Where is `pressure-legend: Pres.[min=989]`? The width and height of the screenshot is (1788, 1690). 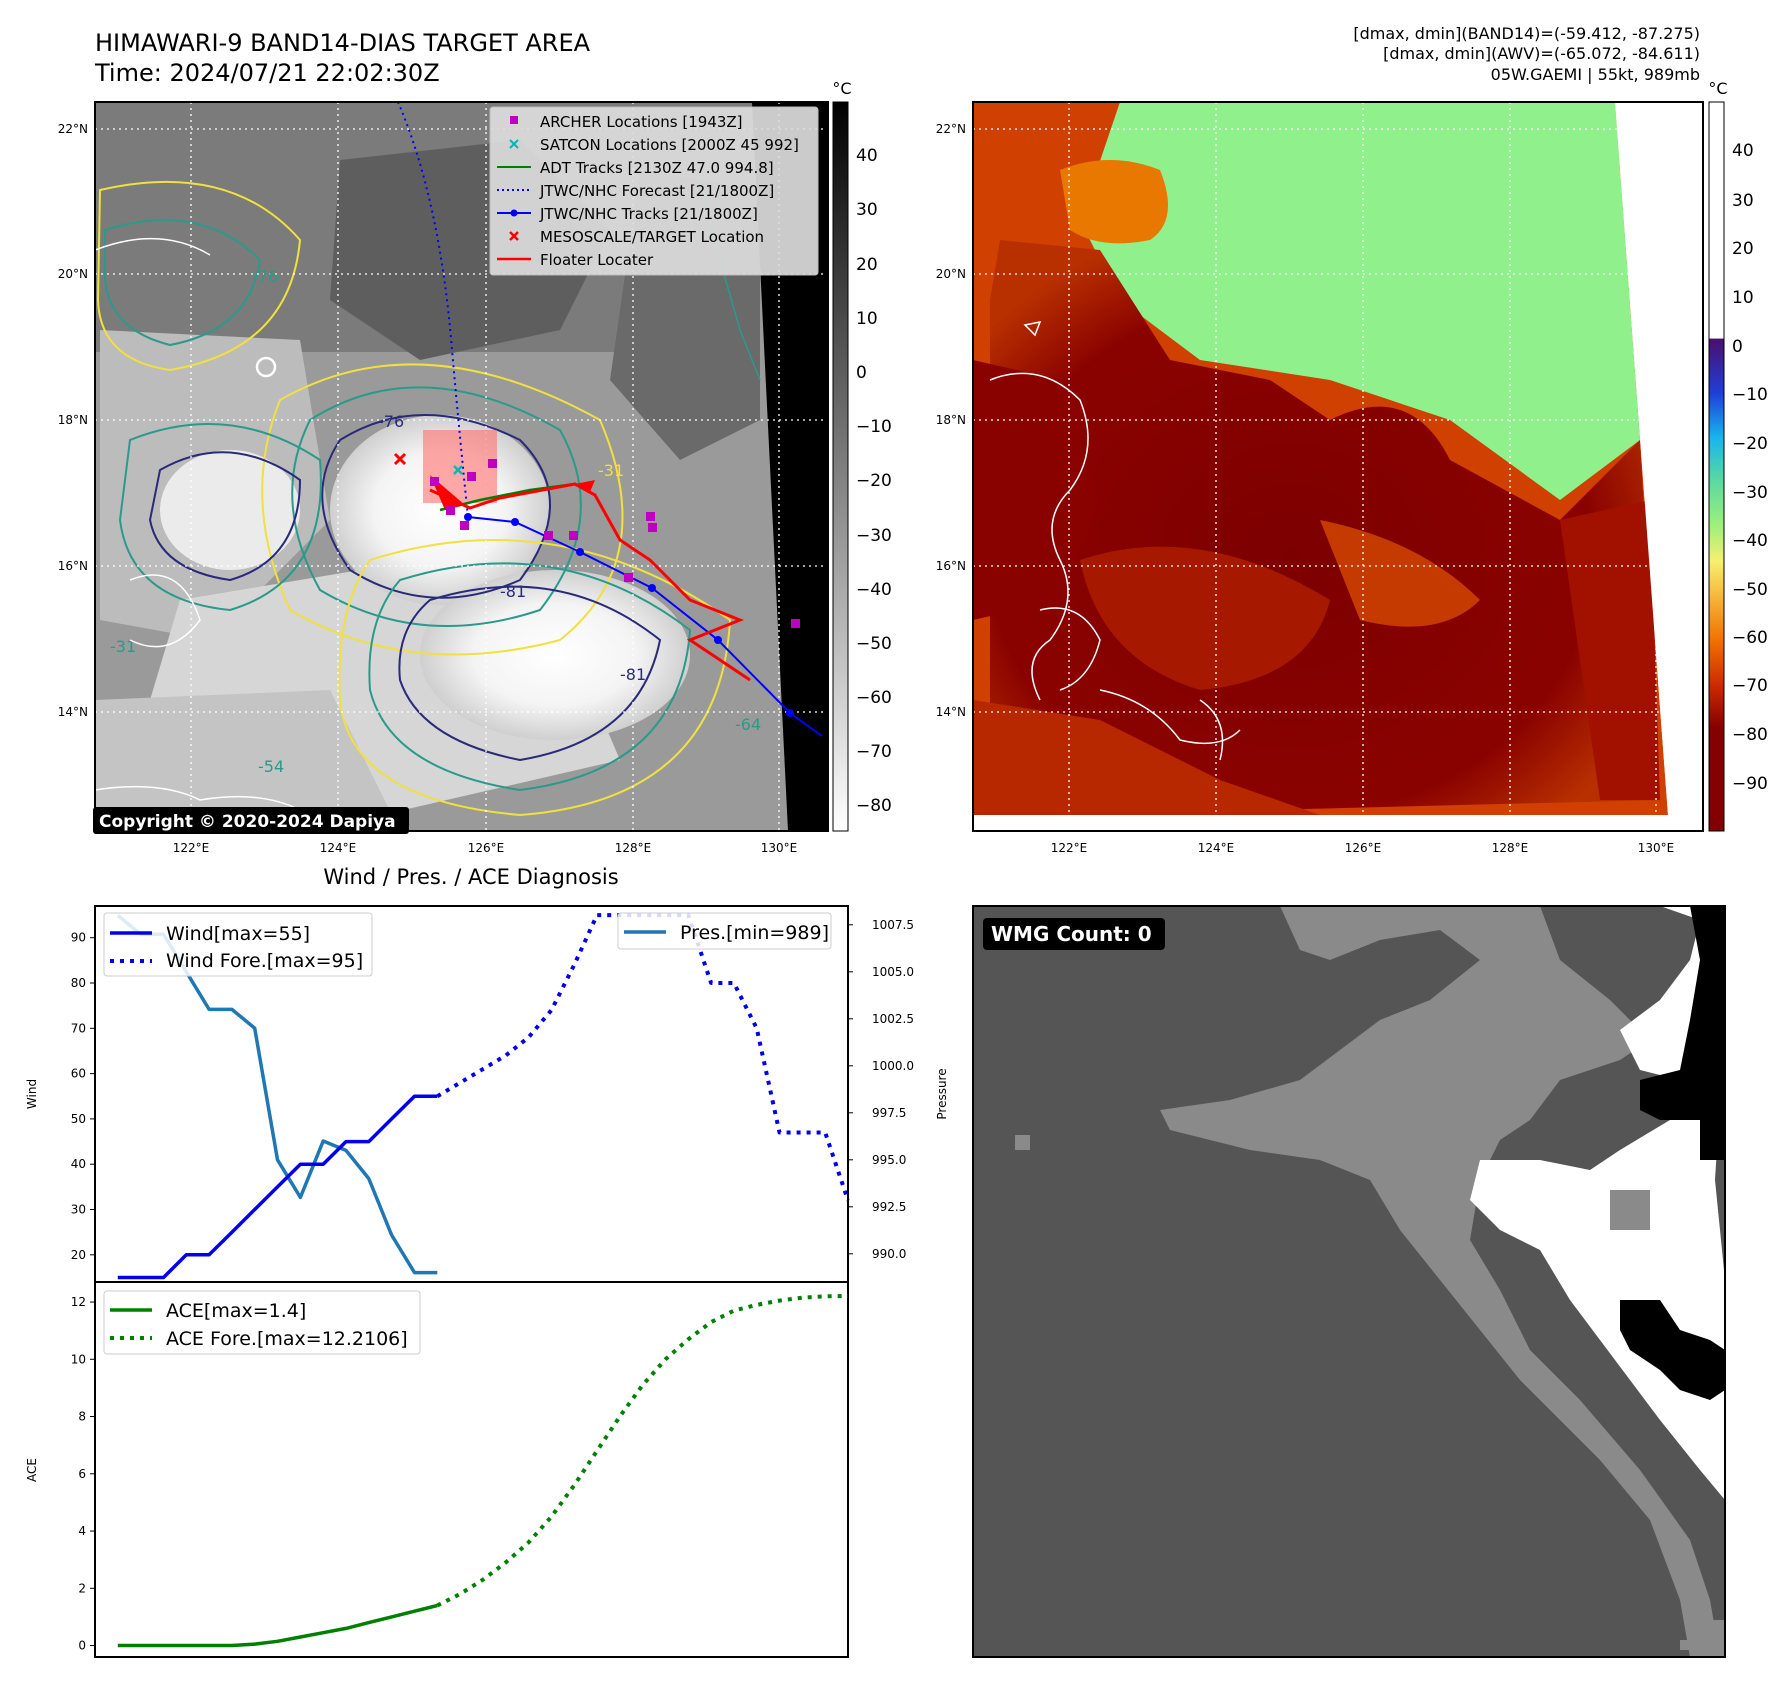
pressure-legend: Pres.[min=989] is located at coordinates (724, 931).